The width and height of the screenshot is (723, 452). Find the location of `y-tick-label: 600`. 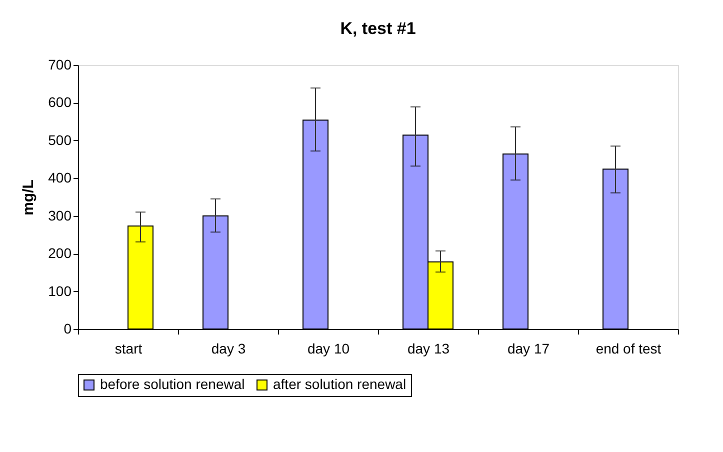

y-tick-label: 600 is located at coordinates (60, 102).